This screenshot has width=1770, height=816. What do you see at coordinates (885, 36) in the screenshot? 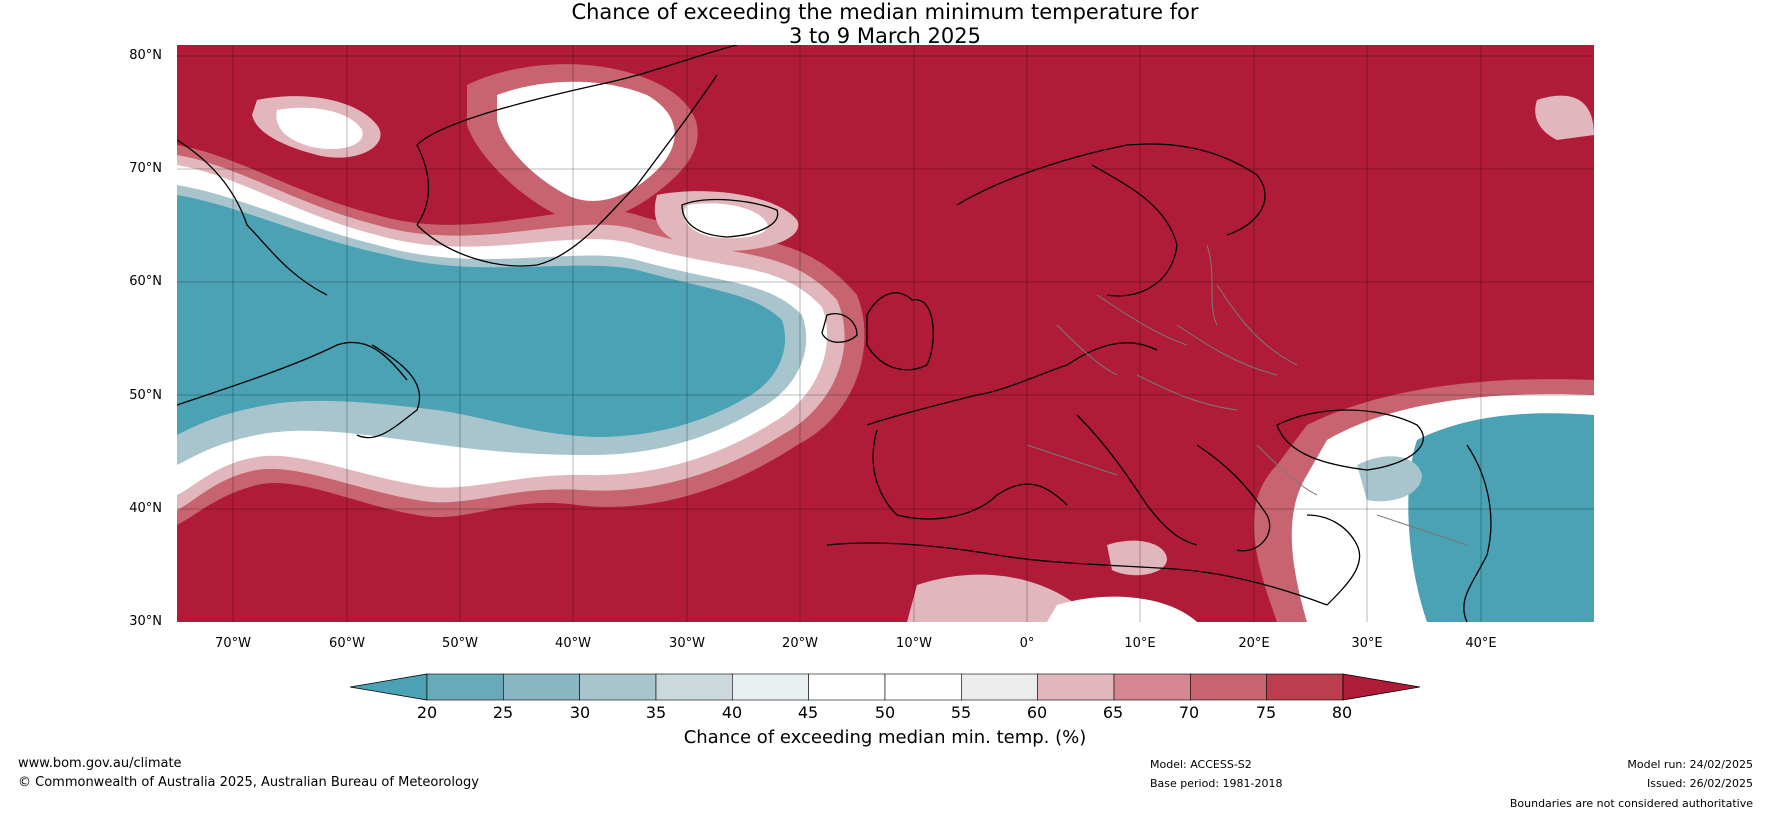
I see `title-line-2: 3 to 9 March 2025` at bounding box center [885, 36].